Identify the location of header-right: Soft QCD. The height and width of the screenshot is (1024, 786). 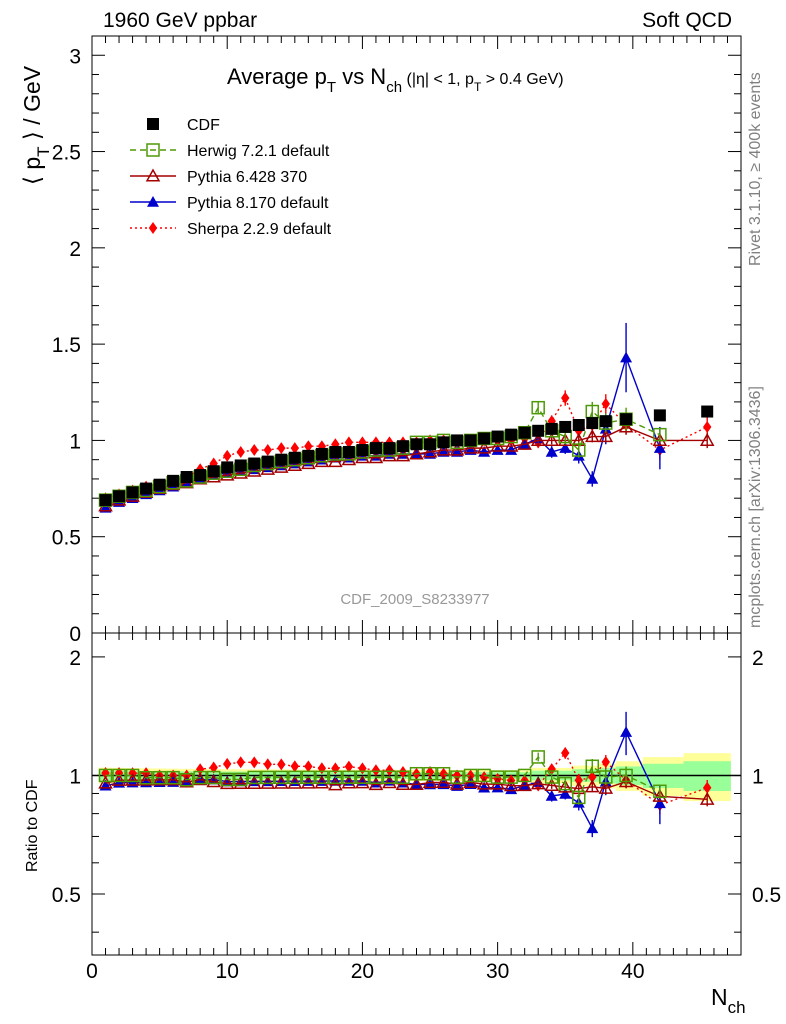
(687, 20).